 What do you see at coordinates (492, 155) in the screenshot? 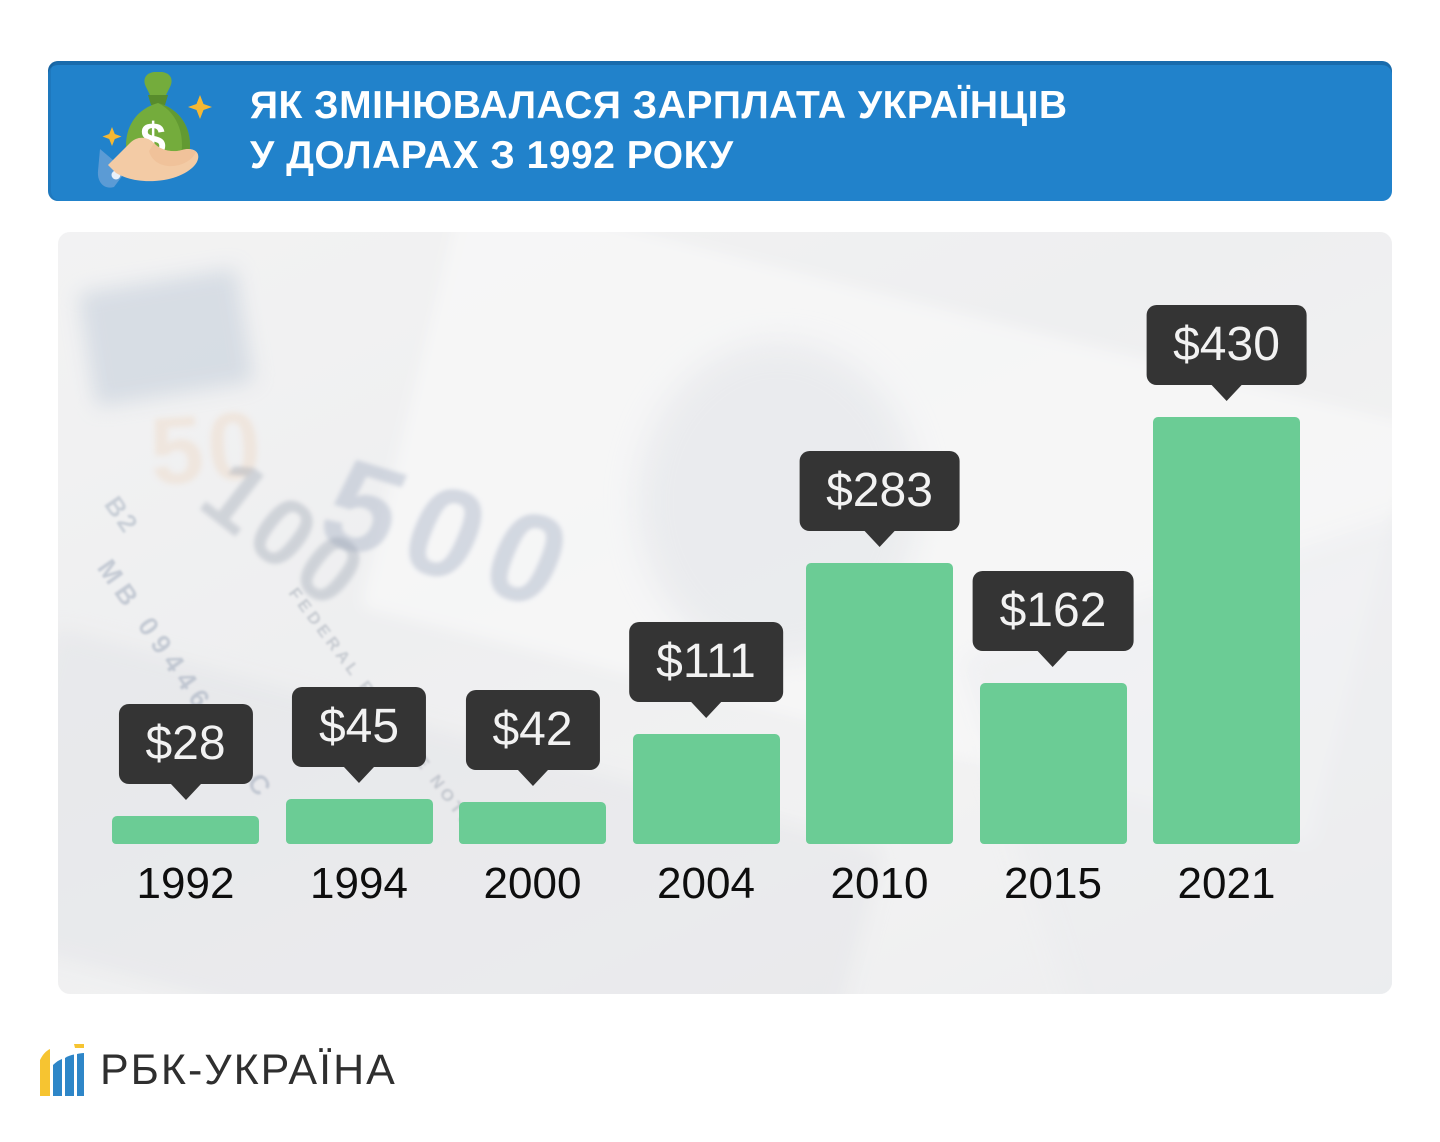
I see `page-title-line2: У ДОЛАРАХ З 1992 РОКУ` at bounding box center [492, 155].